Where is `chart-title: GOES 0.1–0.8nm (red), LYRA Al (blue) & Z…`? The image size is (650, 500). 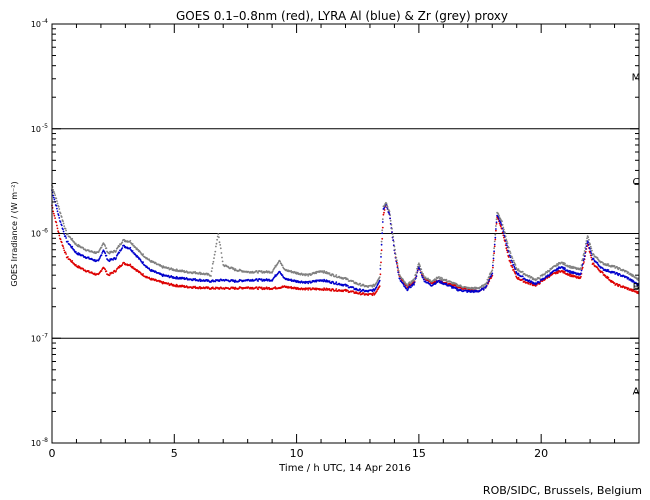 chart-title: GOES 0.1–0.8nm (red), LYRA Al (blue) & Z… is located at coordinates (342, 16).